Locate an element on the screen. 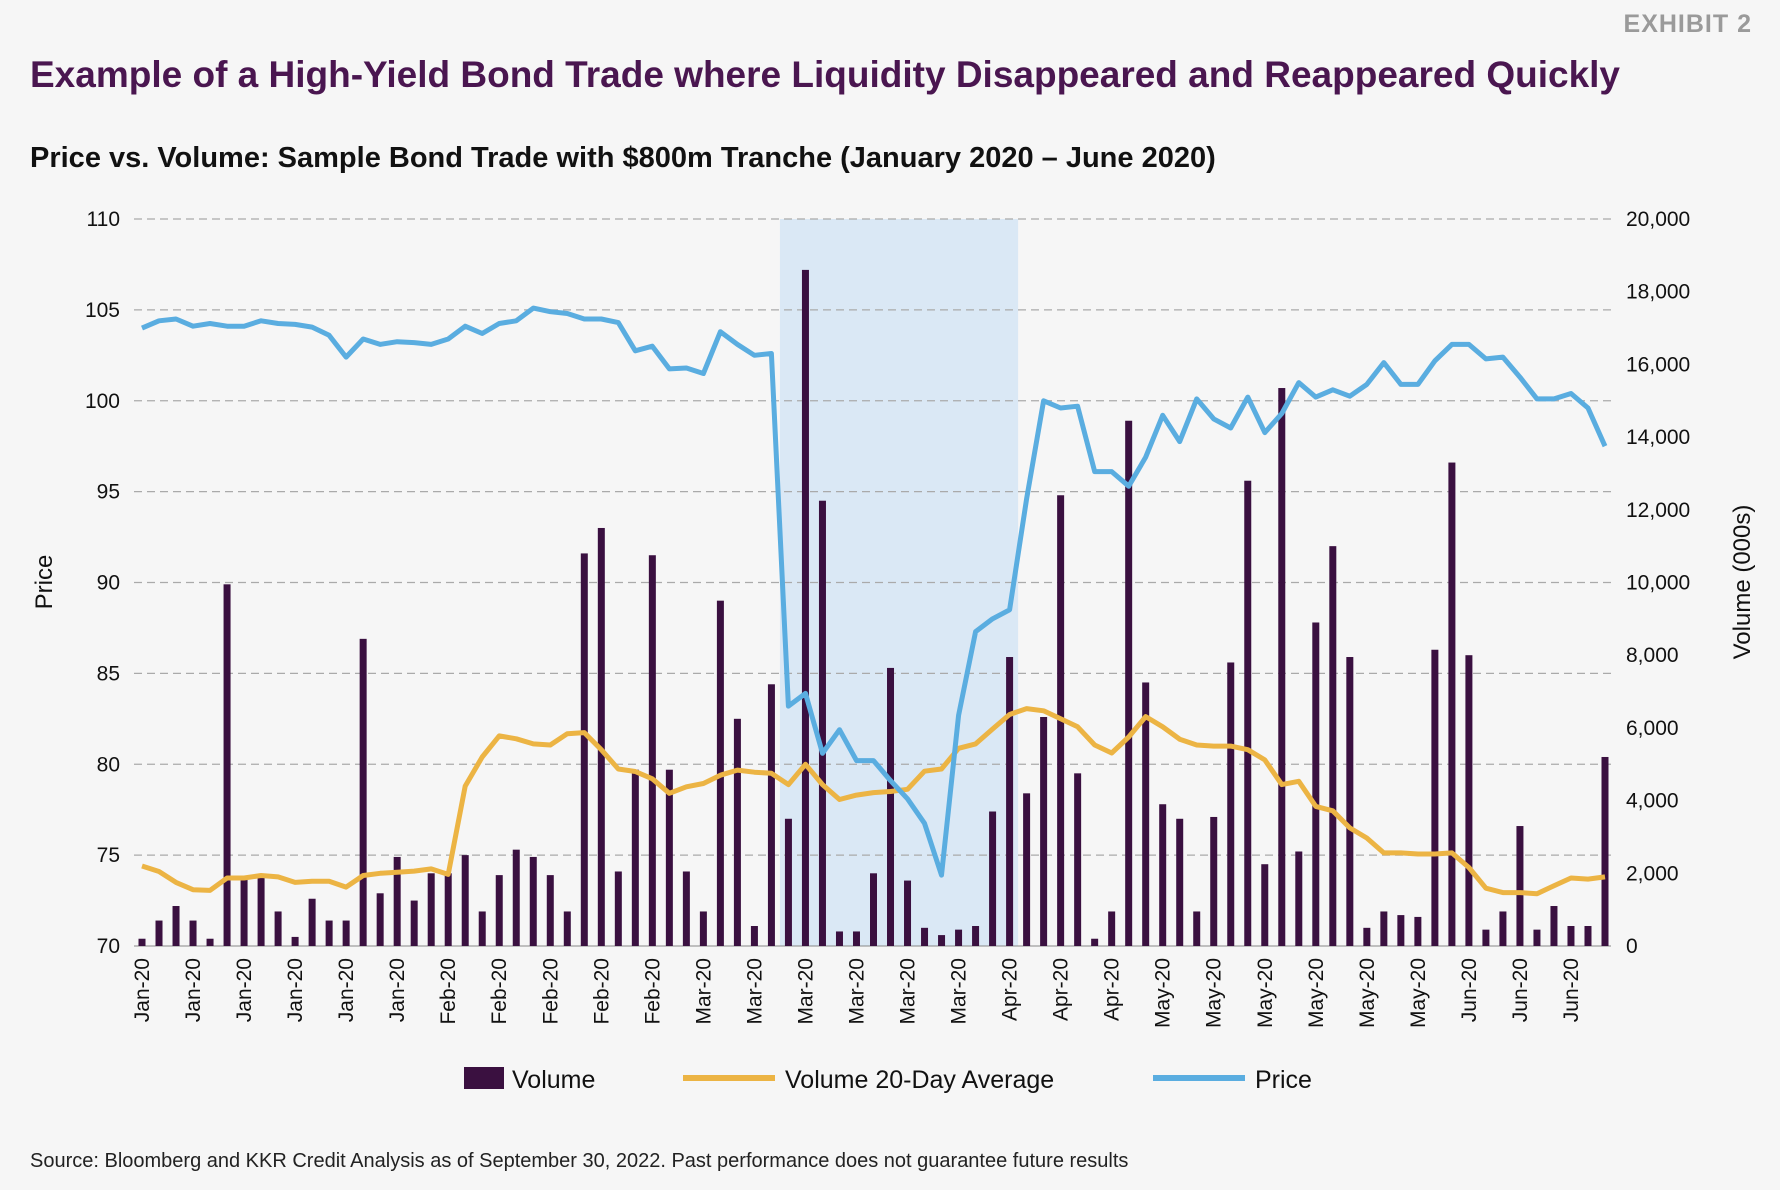 This screenshot has height=1190, width=1780. y-right-tick-label: 16,000 is located at coordinates (1658, 364).